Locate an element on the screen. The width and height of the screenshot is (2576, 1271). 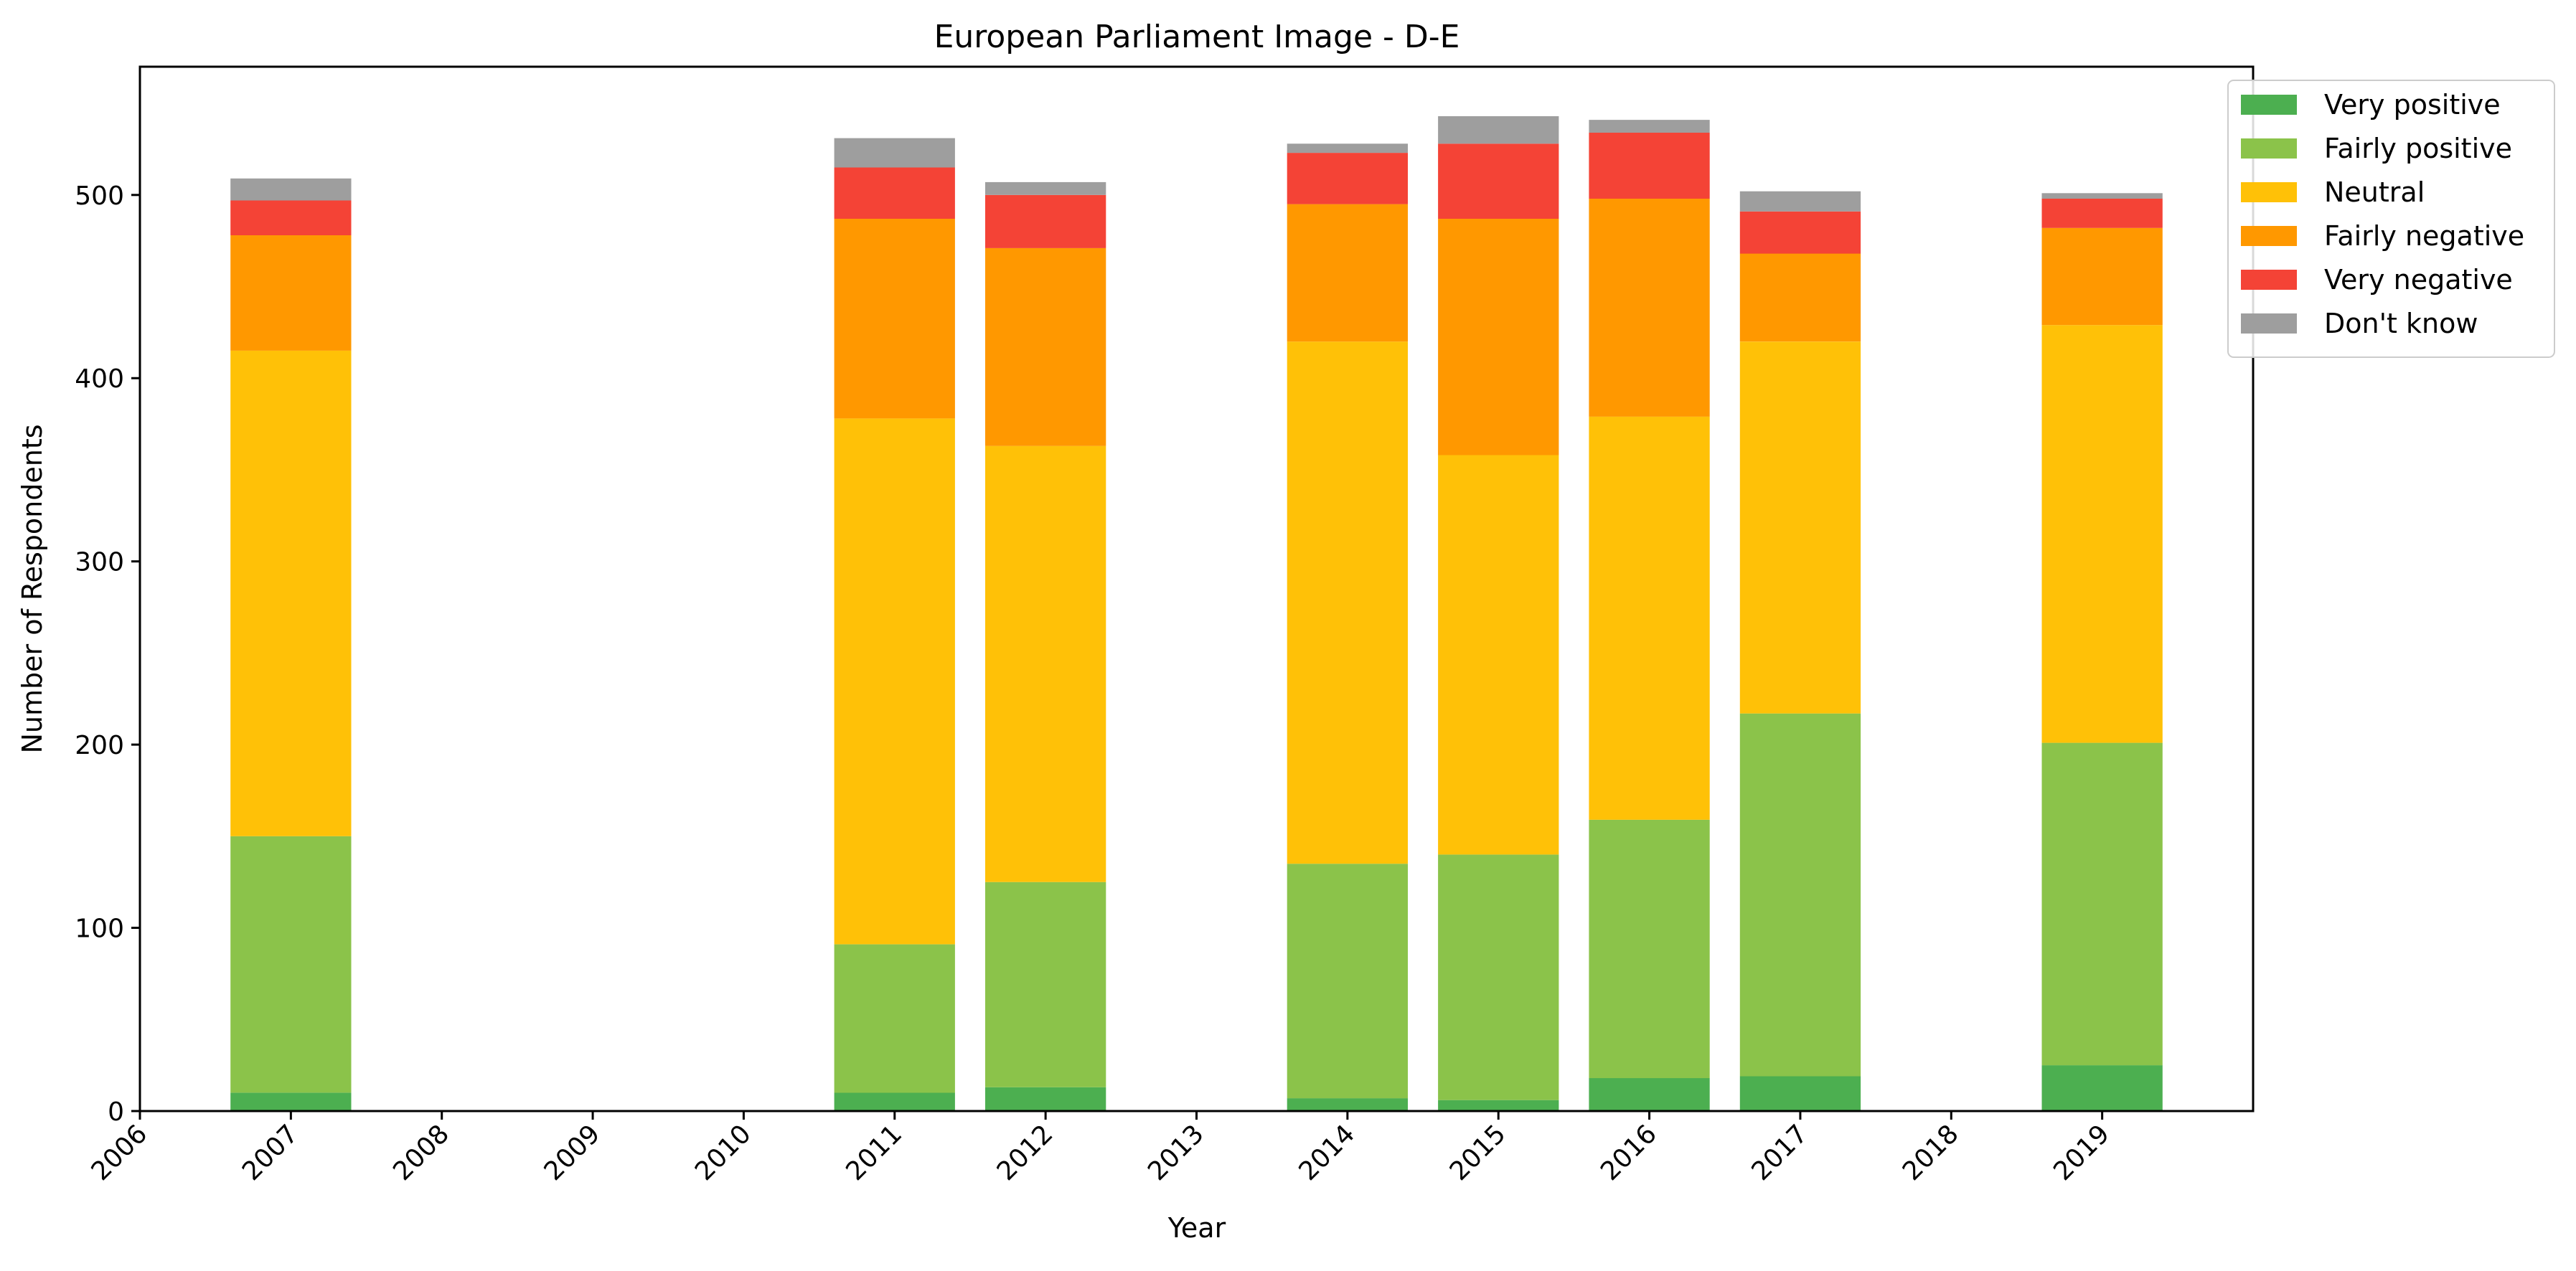
x-tick-label: 2011 is located at coordinates (874, 1153).